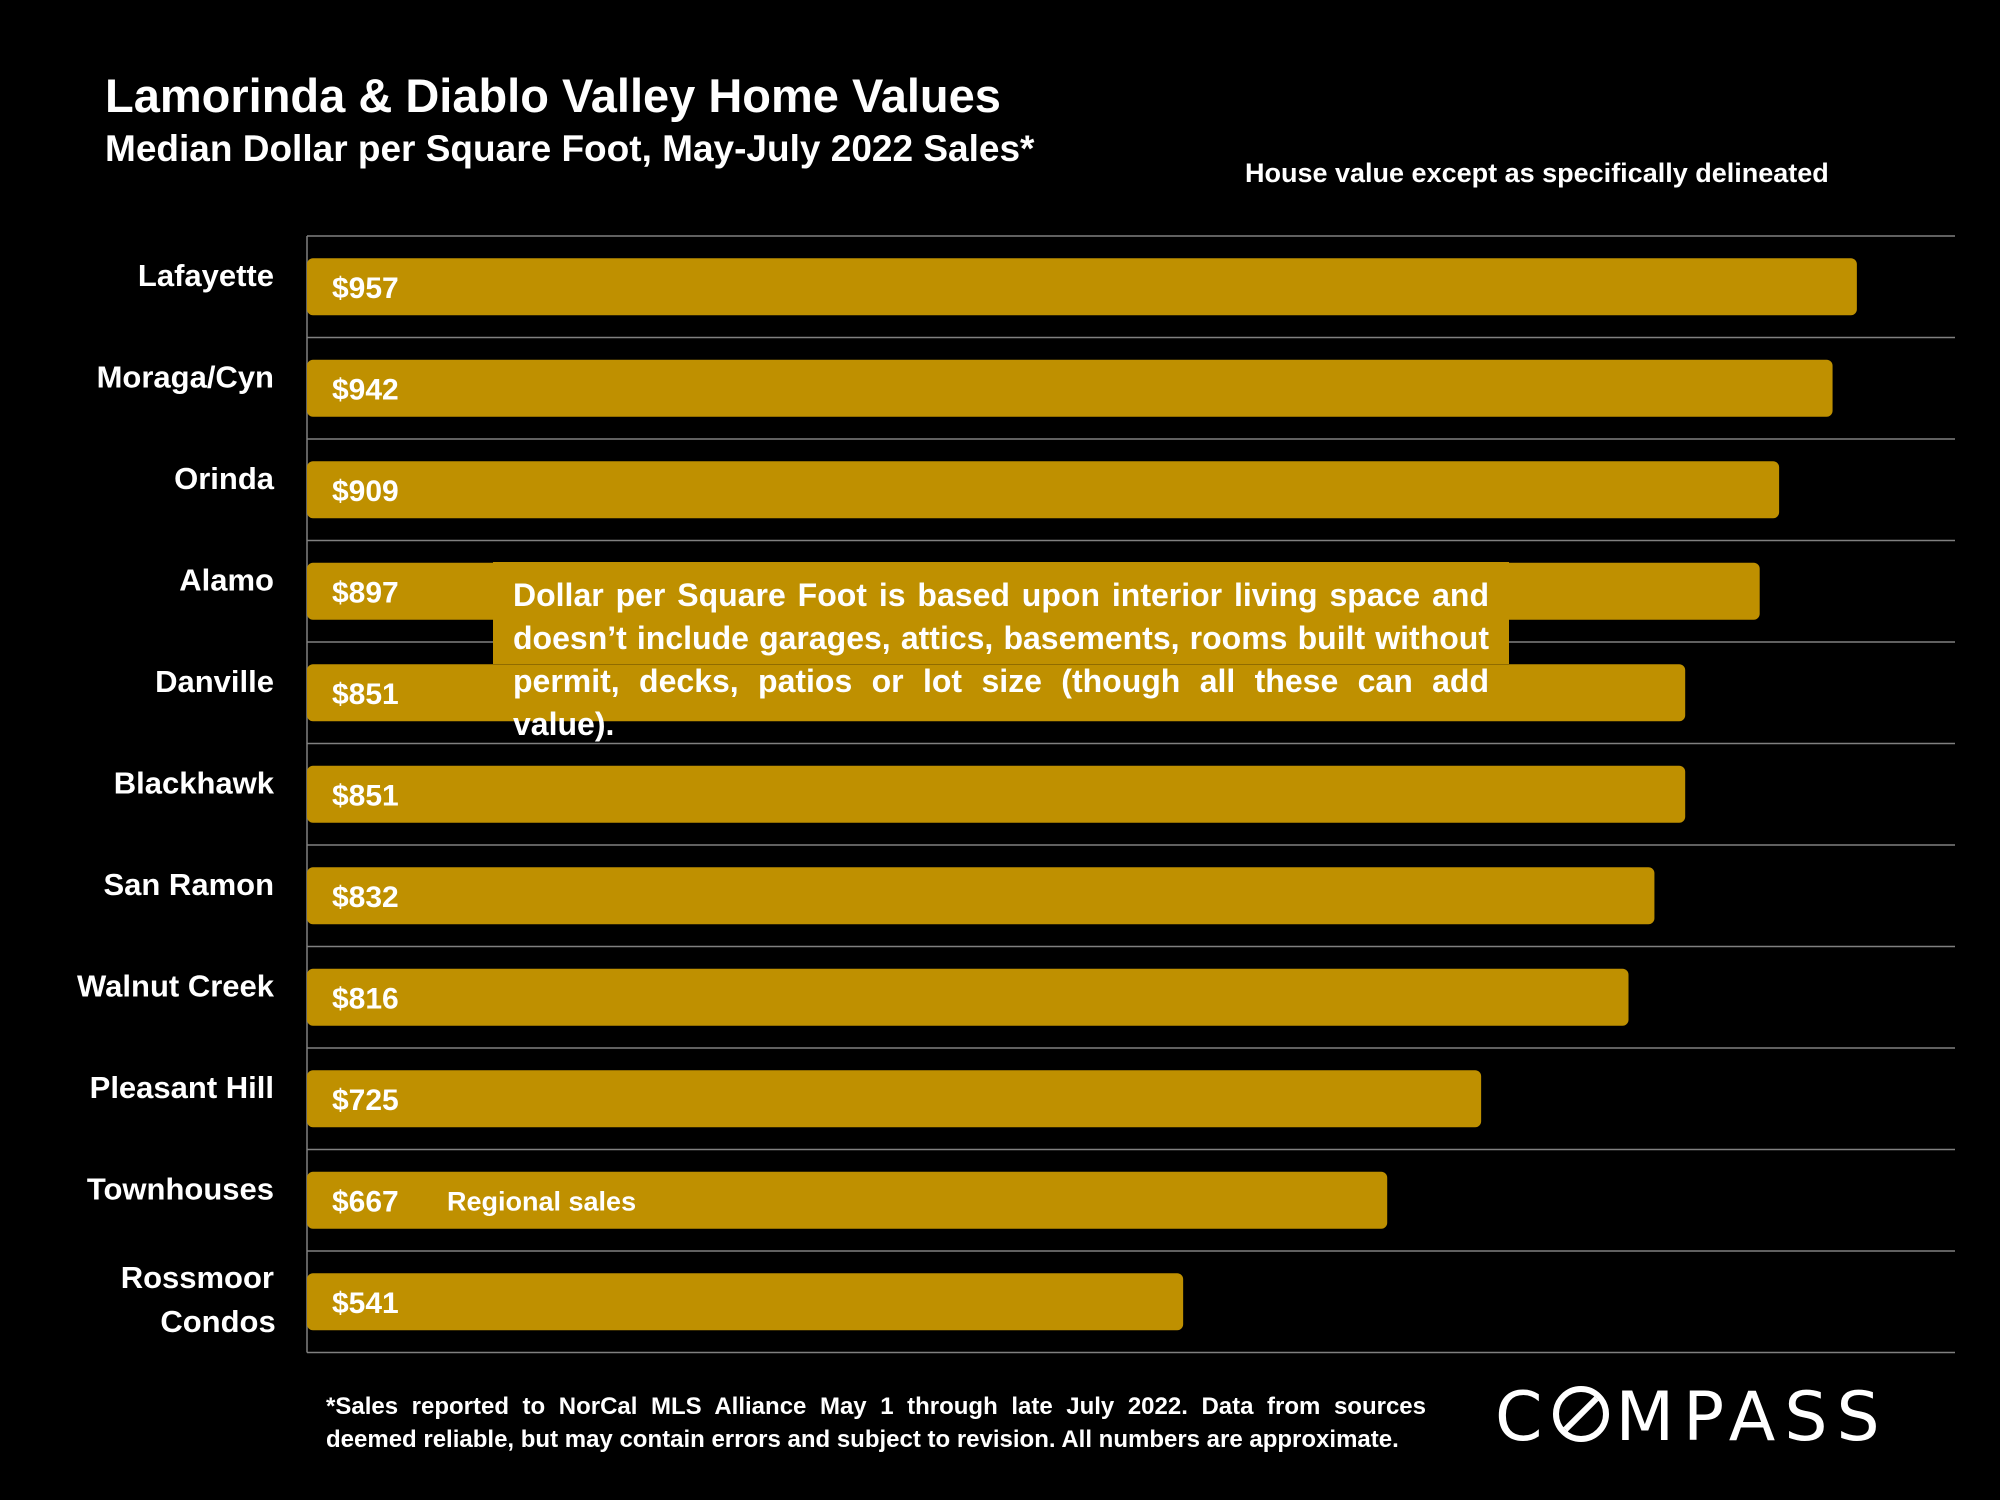 The image size is (2000, 1500). I want to click on chart-title: Lamorinda & Diablo Valley Home Values, so click(553, 95).